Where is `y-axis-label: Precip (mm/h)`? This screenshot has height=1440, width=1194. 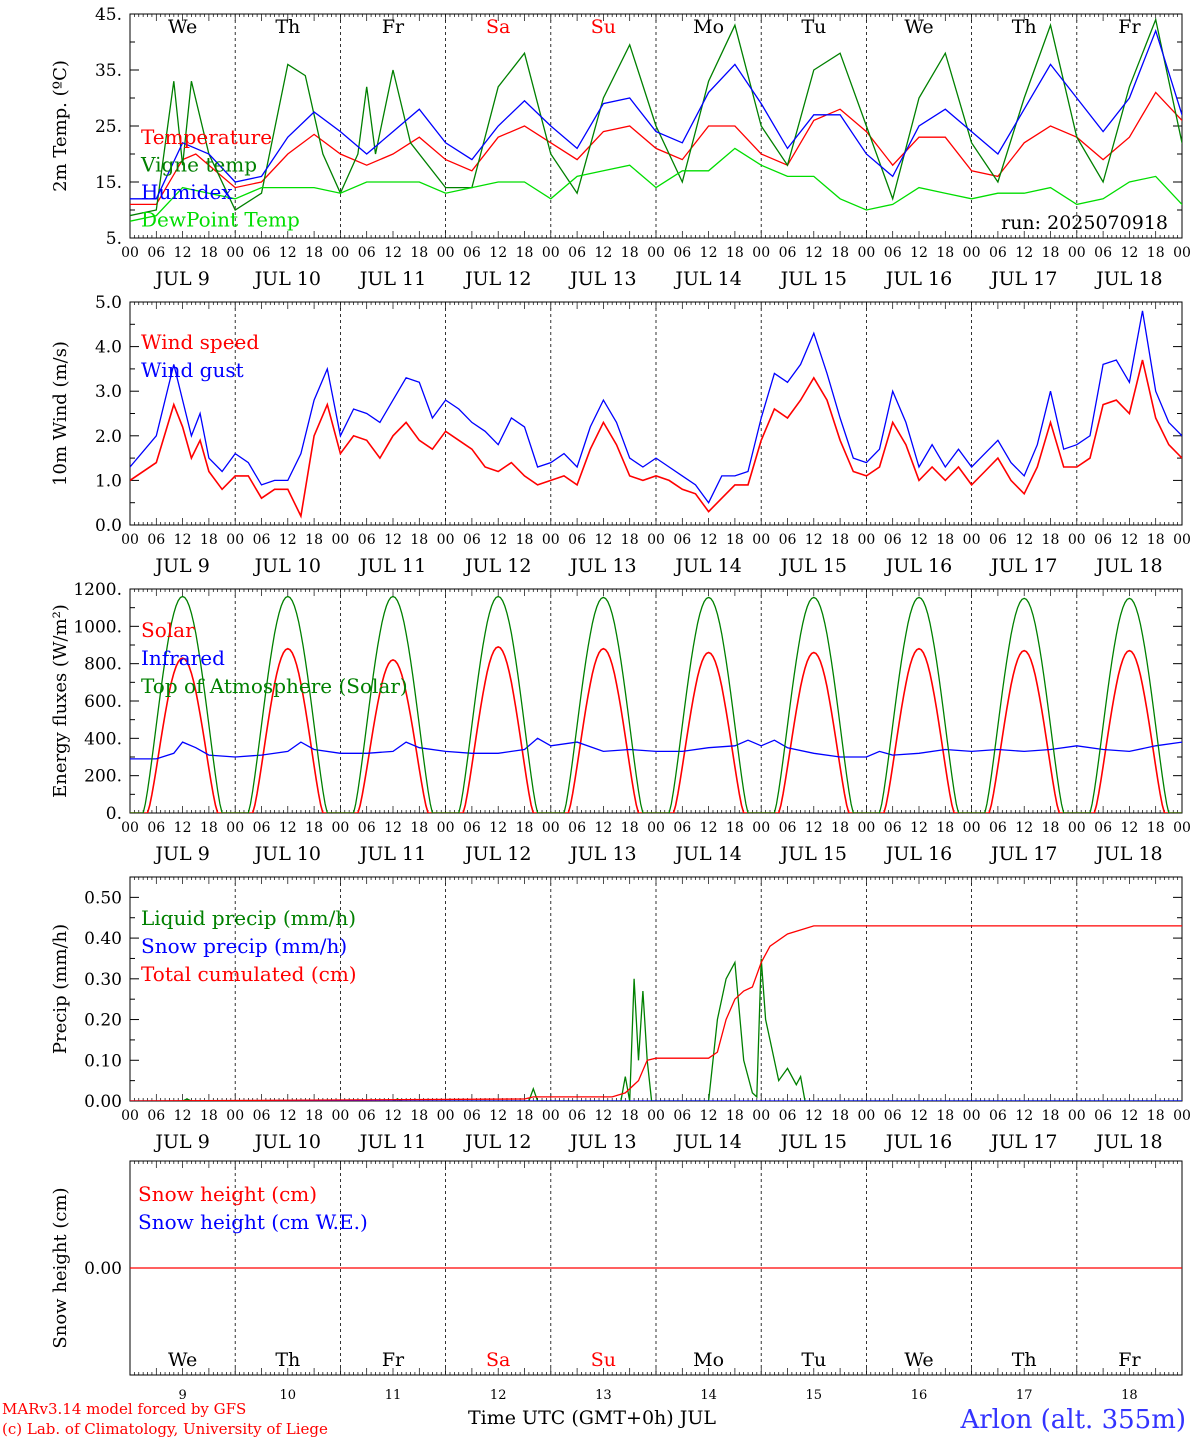
y-axis-label: Precip (mm/h) is located at coordinates (60, 989).